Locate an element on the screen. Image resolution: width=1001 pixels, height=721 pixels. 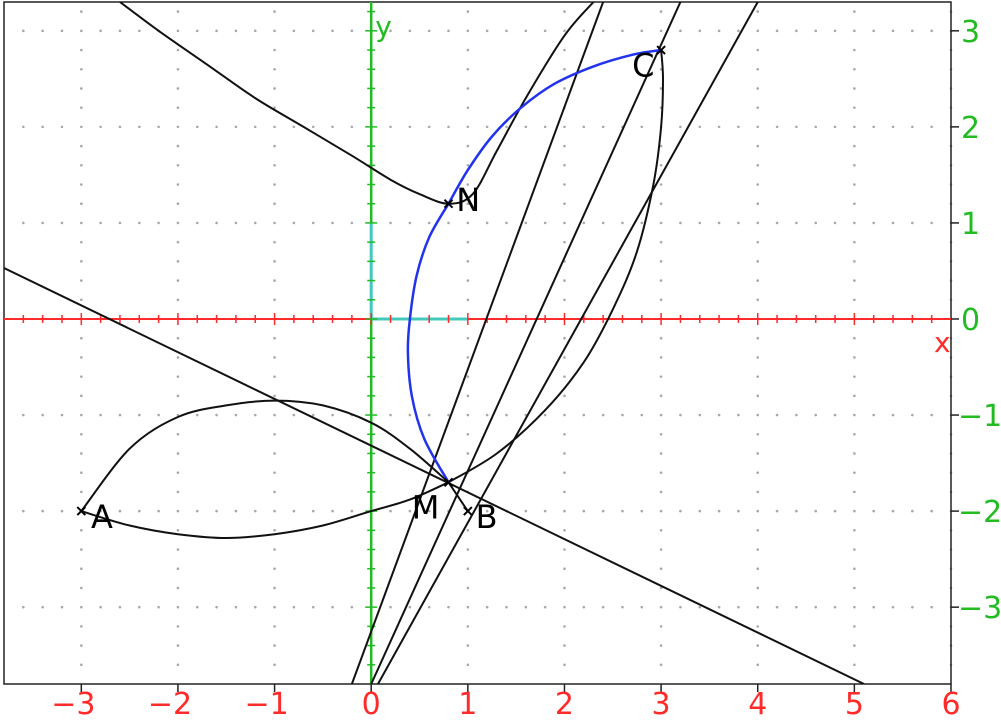
y-tick-label: 1 is located at coordinates (970, 224).